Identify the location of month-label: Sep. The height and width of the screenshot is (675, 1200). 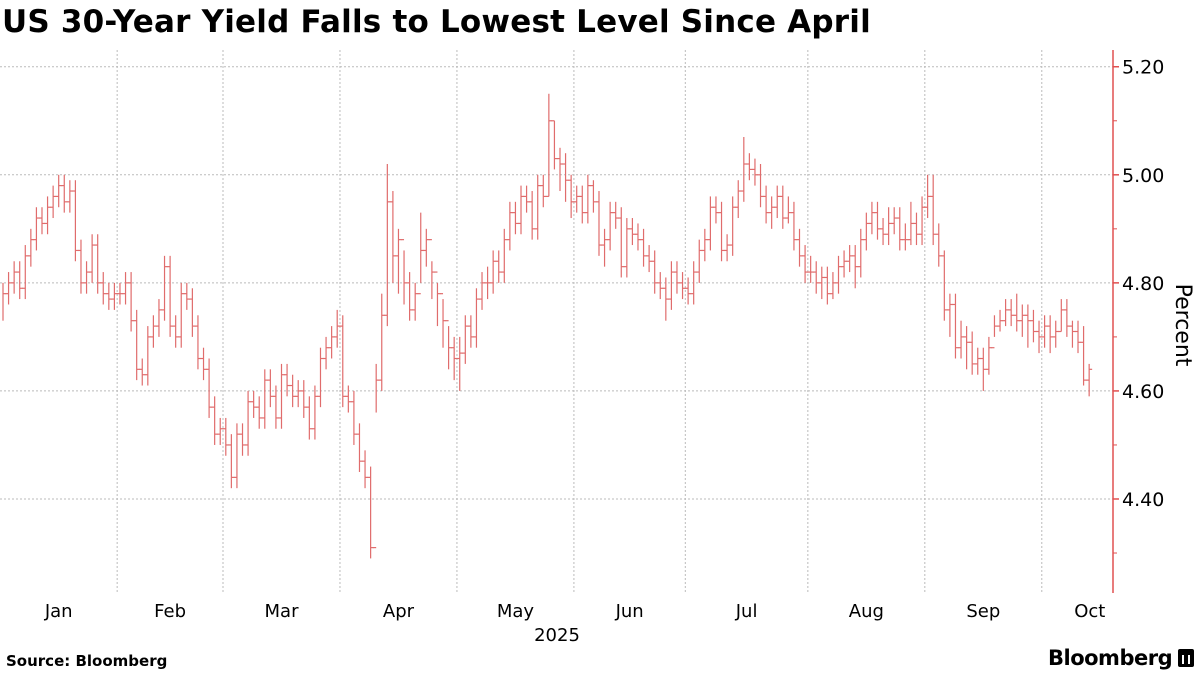
(983, 611).